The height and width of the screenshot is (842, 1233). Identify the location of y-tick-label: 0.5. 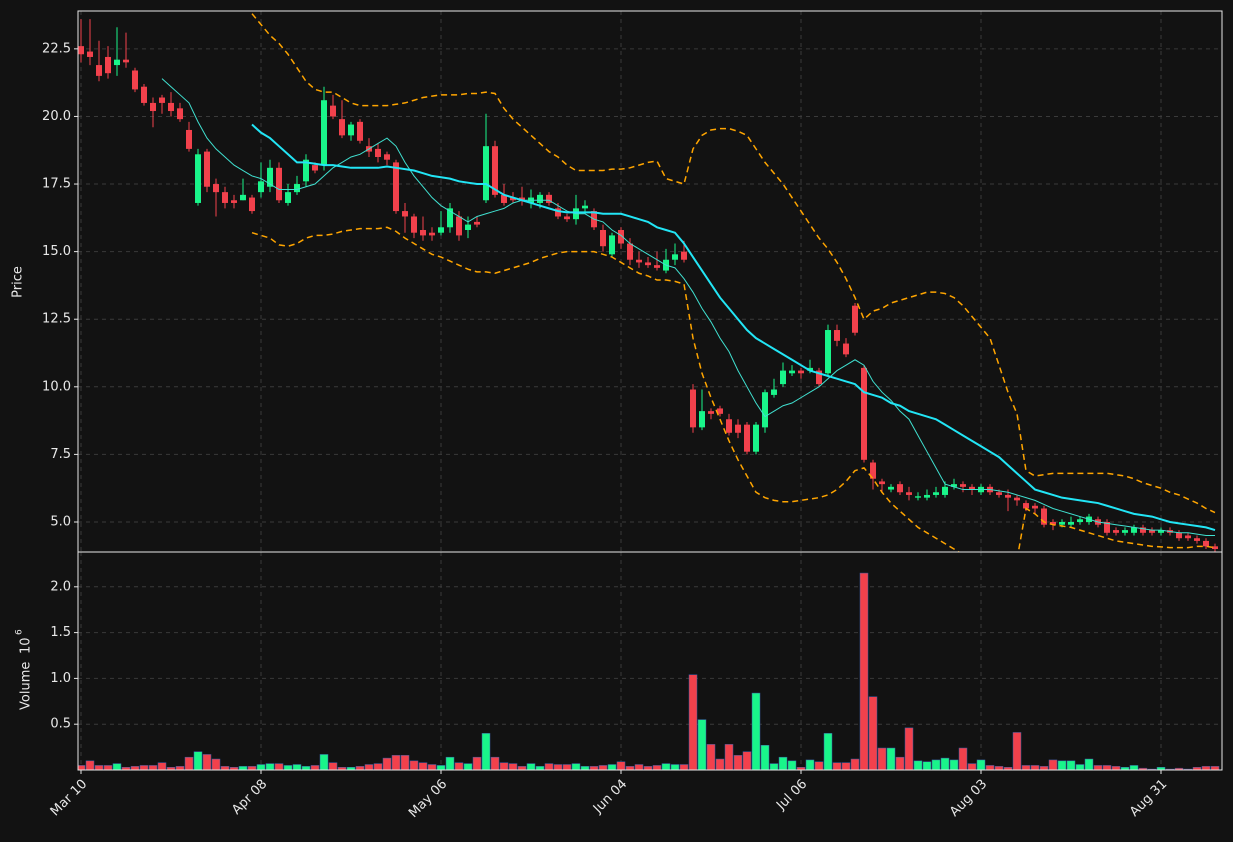
(60, 724).